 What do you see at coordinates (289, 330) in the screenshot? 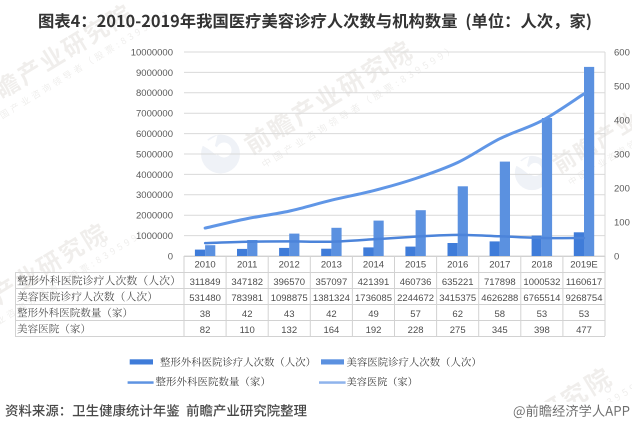
I see `svg-text: 132` at bounding box center [289, 330].